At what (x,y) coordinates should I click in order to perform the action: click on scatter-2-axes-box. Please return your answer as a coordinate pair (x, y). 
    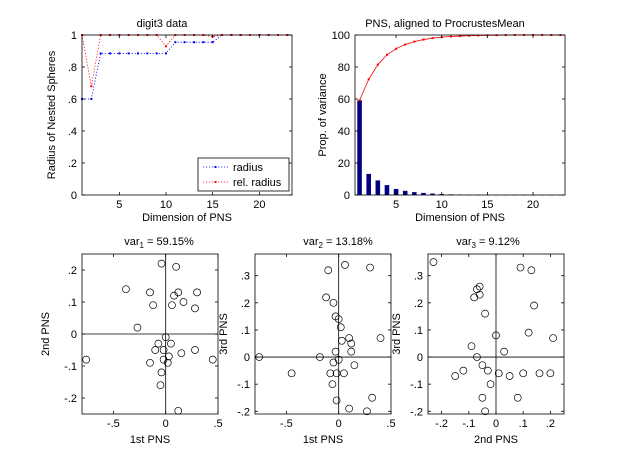
    Looking at the image, I should click on (323, 334).